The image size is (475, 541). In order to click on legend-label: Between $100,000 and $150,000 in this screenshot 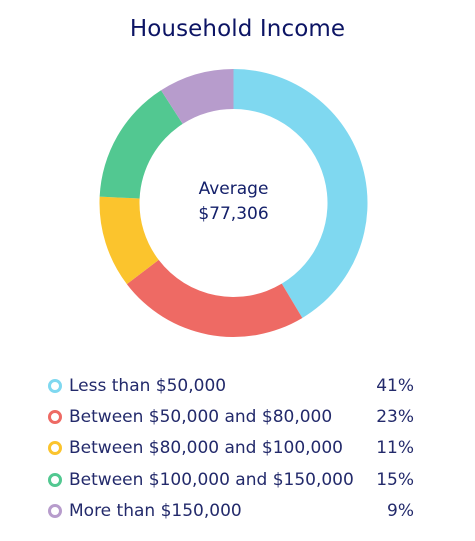, I will do `click(211, 479)`.